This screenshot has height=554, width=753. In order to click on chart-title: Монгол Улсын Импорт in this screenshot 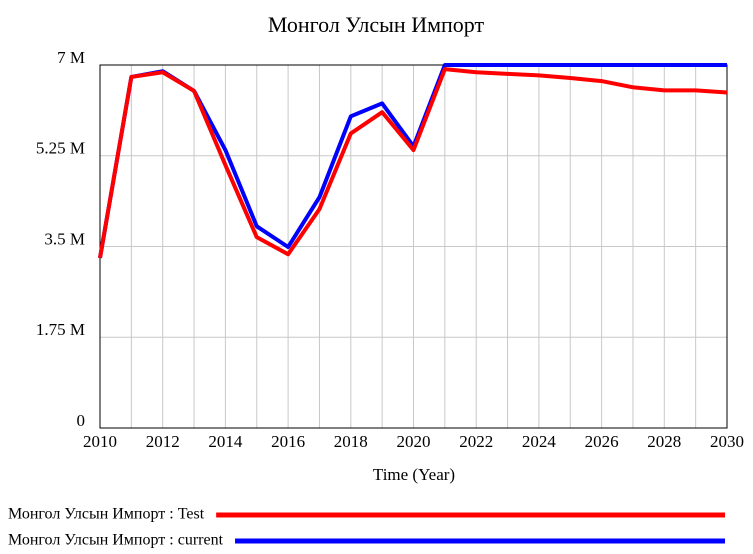, I will do `click(376, 24)`.